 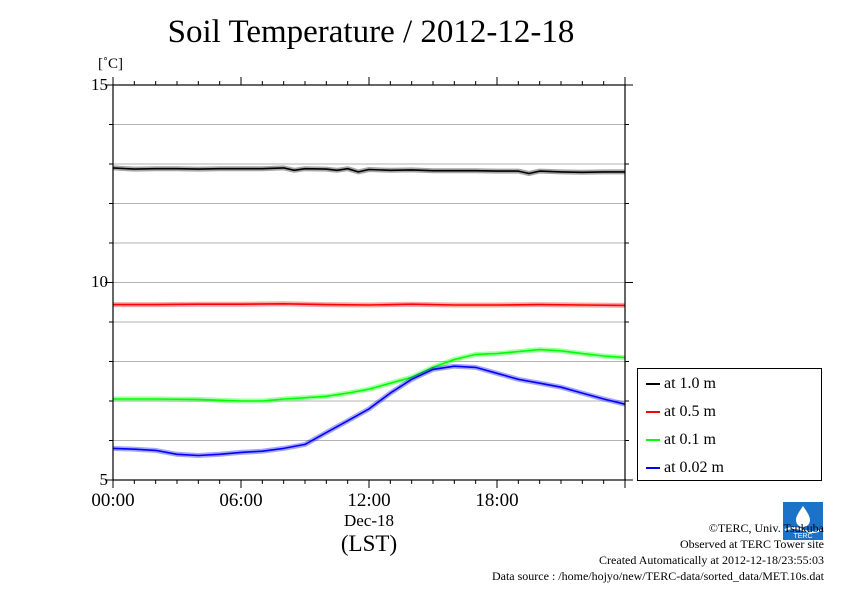 I want to click on terc-logo-icon: TERC, so click(x=803, y=521).